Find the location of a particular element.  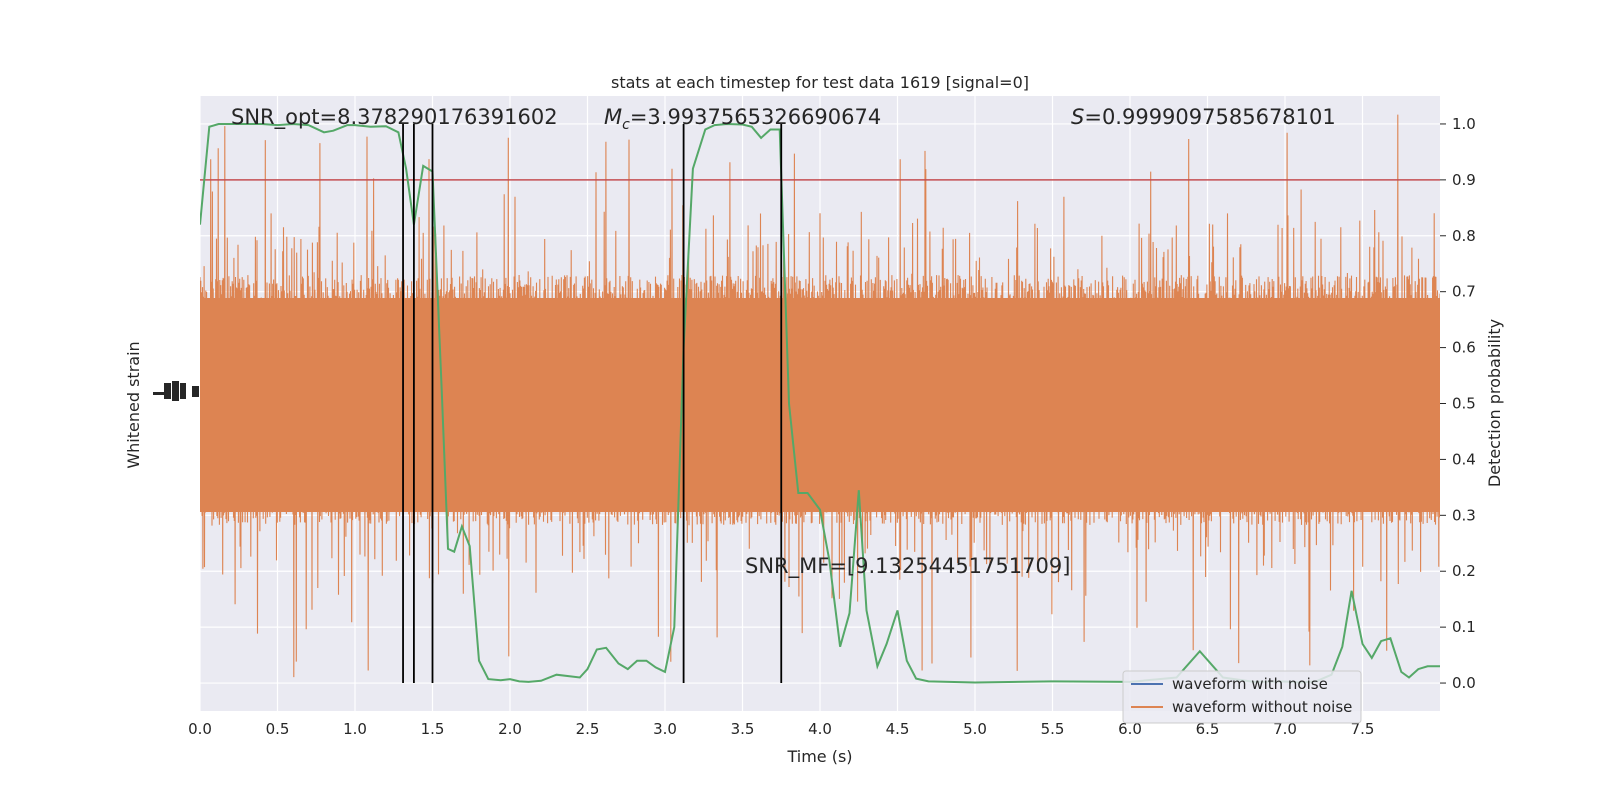

left-y-axis-label: Whitened strain is located at coordinates (133, 404).